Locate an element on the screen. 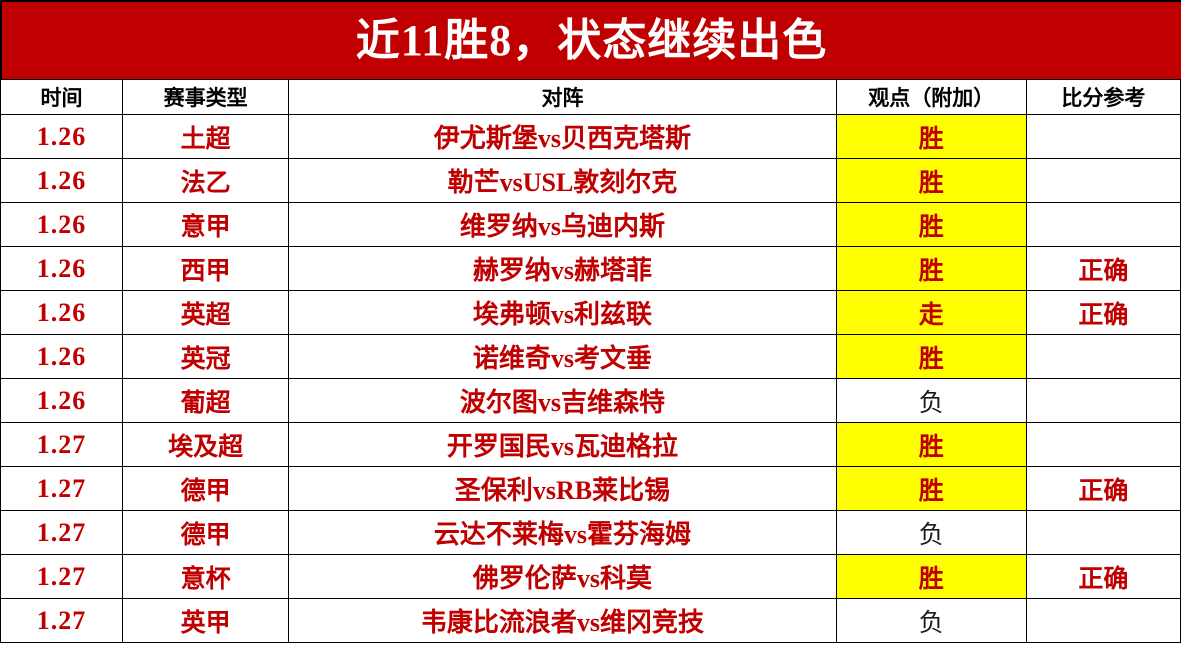  cell-league: 意甲 is located at coordinates (206, 224).